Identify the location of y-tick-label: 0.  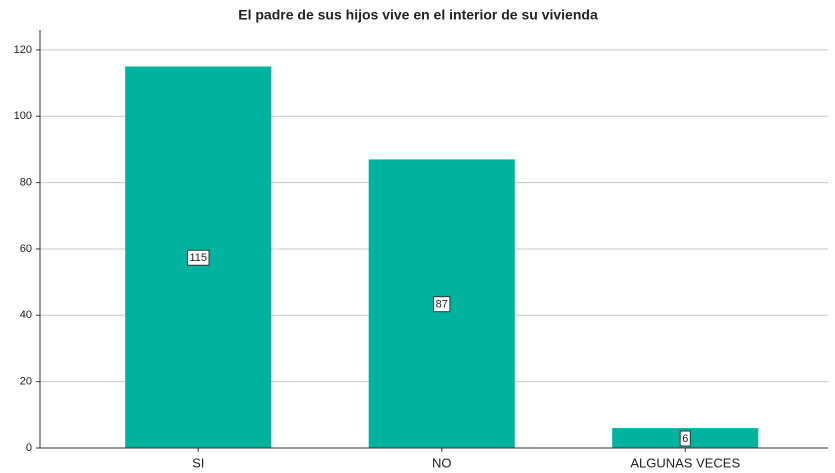
(29, 448).